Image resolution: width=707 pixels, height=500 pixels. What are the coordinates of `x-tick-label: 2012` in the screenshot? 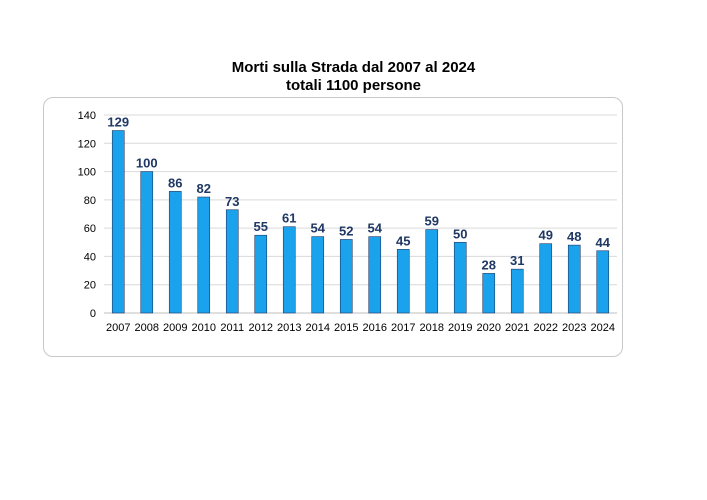 It's located at (261, 328).